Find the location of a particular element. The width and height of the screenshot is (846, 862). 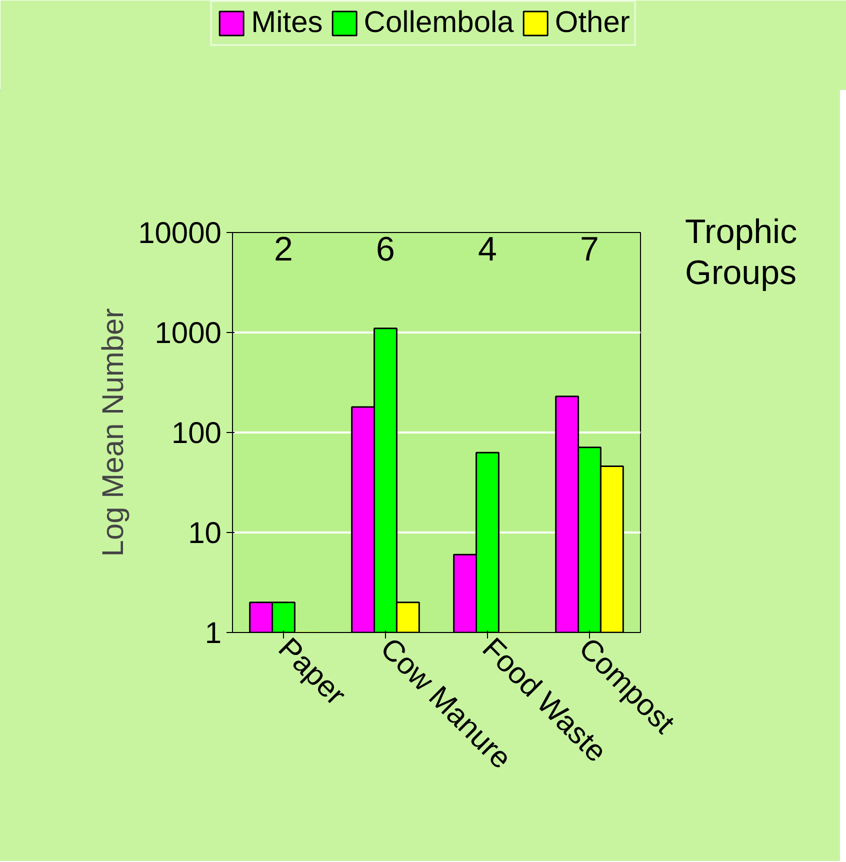

legend-label: Collembola is located at coordinates (439, 23).